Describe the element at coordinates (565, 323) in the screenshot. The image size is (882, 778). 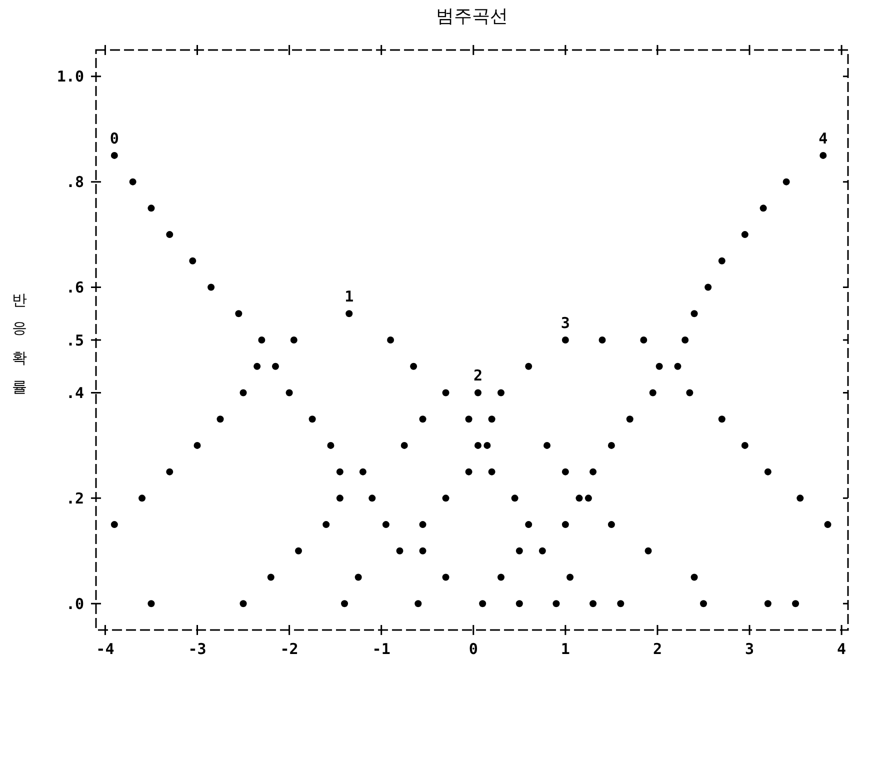
I see `series-label: 3` at that location.